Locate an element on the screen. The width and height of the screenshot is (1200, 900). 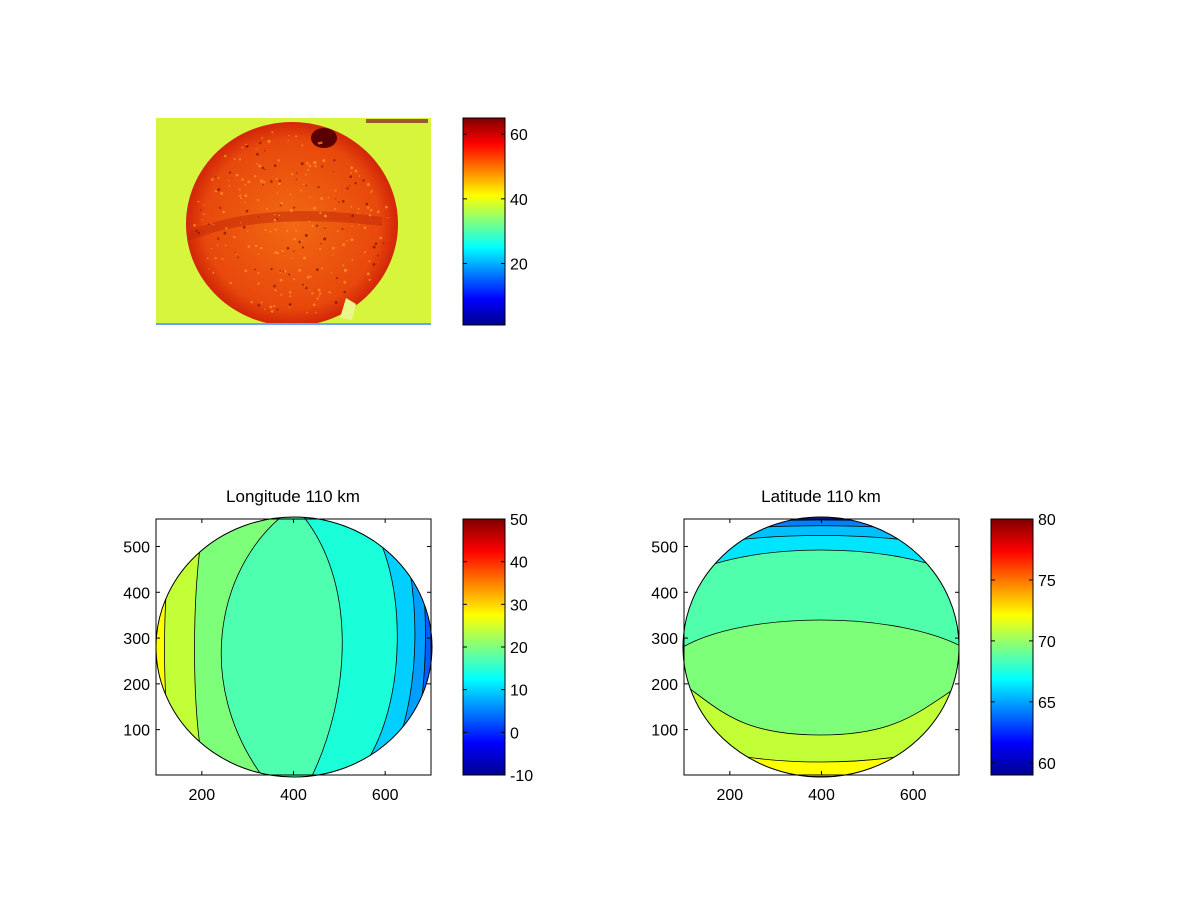
colorbar-image-bar is located at coordinates (484, 221).